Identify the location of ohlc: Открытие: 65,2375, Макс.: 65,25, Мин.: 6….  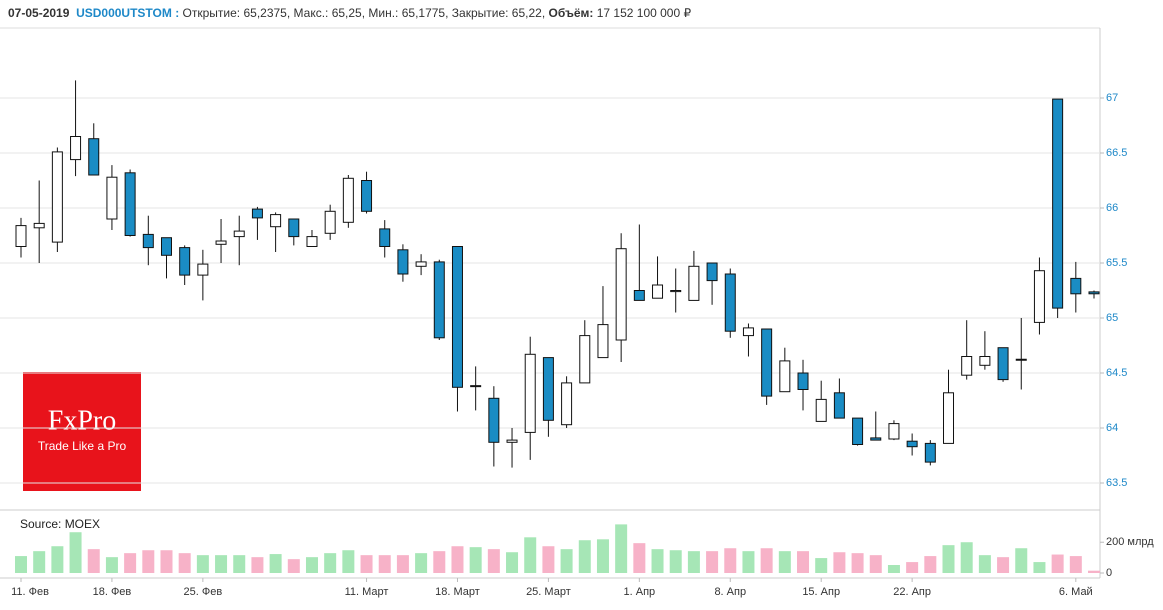
(364, 13).